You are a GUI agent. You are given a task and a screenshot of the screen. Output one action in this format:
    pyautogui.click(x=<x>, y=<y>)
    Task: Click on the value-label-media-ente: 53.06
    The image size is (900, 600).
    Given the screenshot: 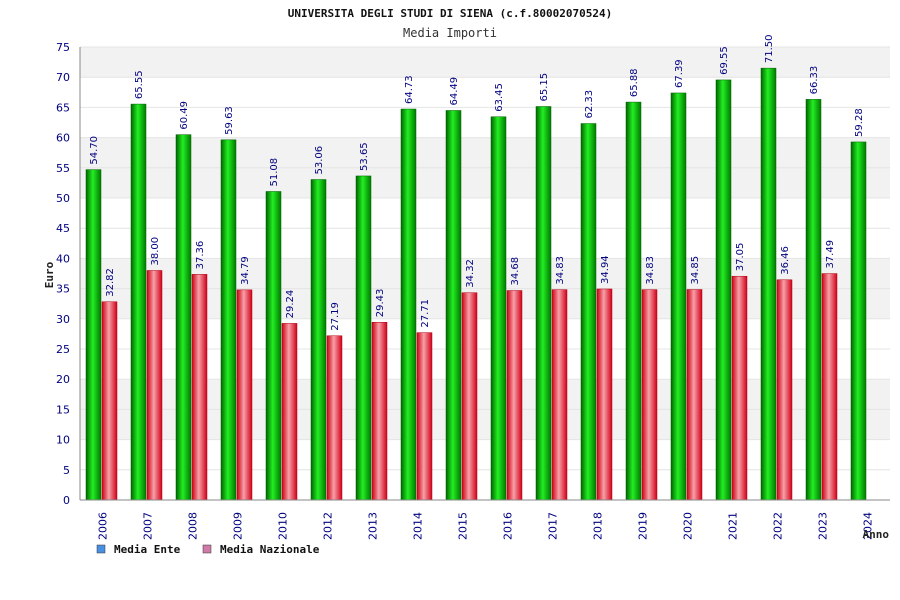 What is the action you would take?
    pyautogui.click(x=319, y=160)
    